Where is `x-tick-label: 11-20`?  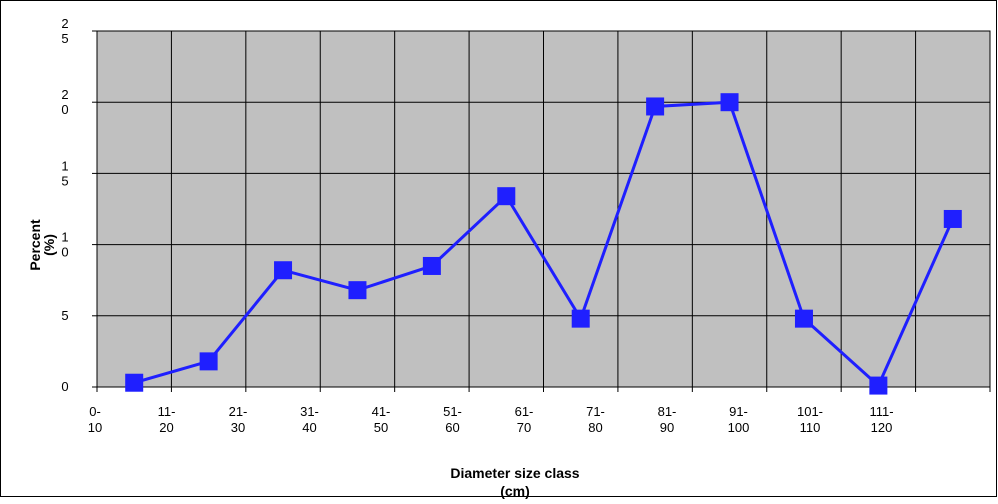 x-tick-label: 11-20 is located at coordinates (167, 419).